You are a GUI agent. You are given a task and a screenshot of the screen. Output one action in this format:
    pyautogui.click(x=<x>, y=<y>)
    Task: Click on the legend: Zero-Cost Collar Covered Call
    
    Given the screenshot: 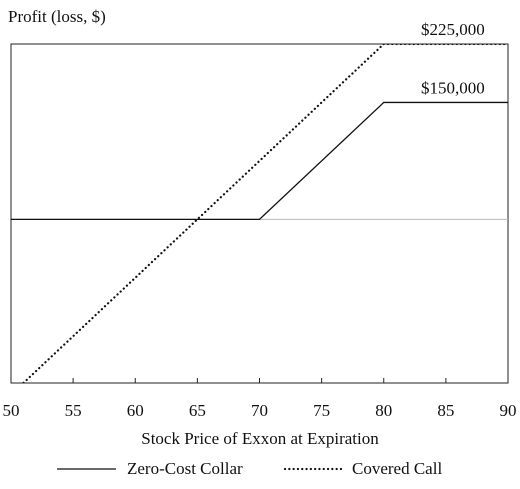 What is the action you would take?
    pyautogui.click(x=249, y=468)
    